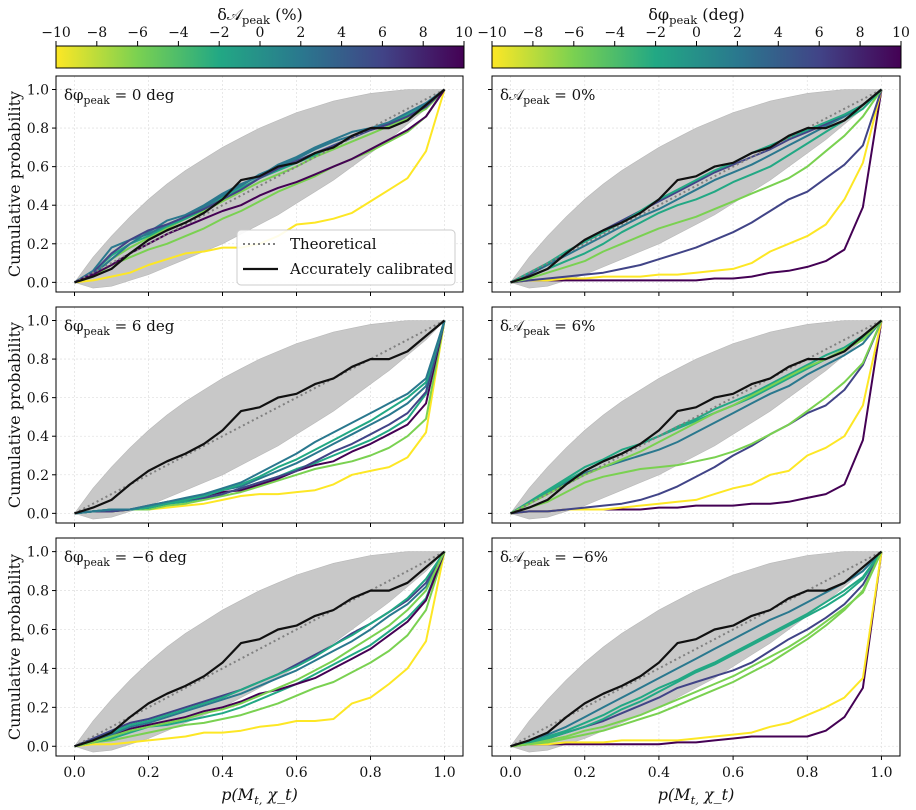 The width and height of the screenshot is (916, 810). What do you see at coordinates (119, 327) in the screenshot?
I see `panel-annotation: δφpeak = 6 deg` at bounding box center [119, 327].